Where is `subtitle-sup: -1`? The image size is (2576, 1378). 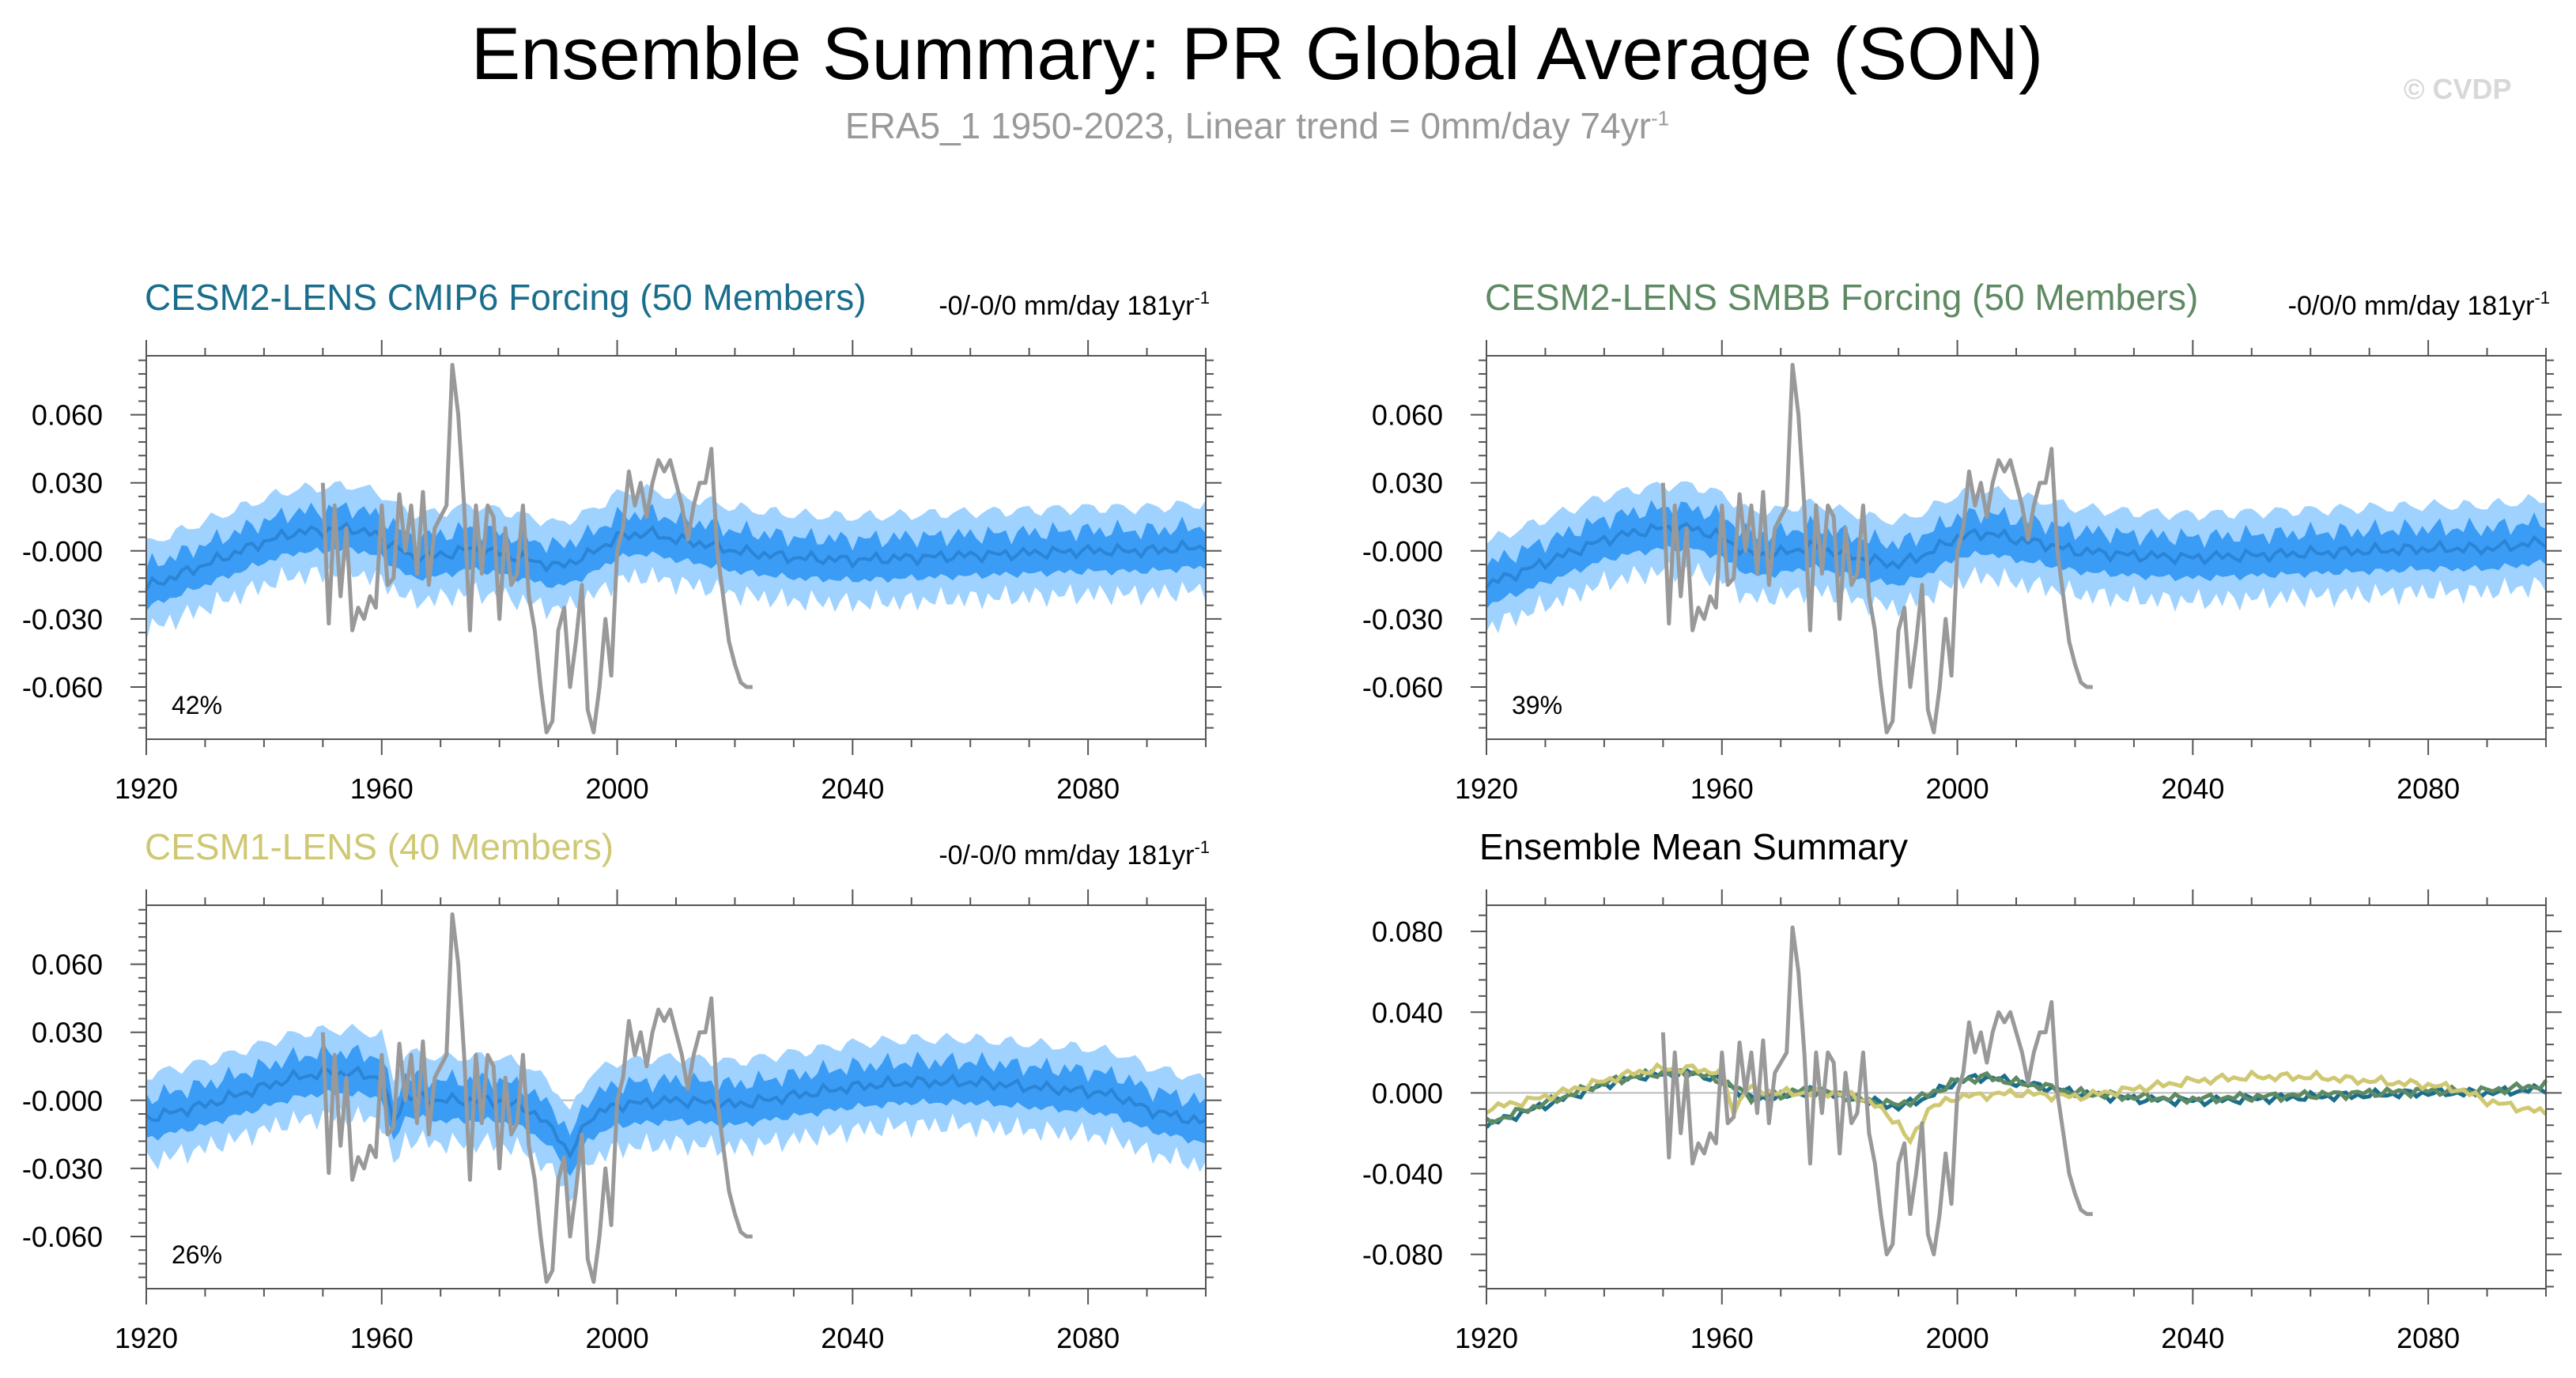 subtitle-sup: -1 is located at coordinates (1660, 118).